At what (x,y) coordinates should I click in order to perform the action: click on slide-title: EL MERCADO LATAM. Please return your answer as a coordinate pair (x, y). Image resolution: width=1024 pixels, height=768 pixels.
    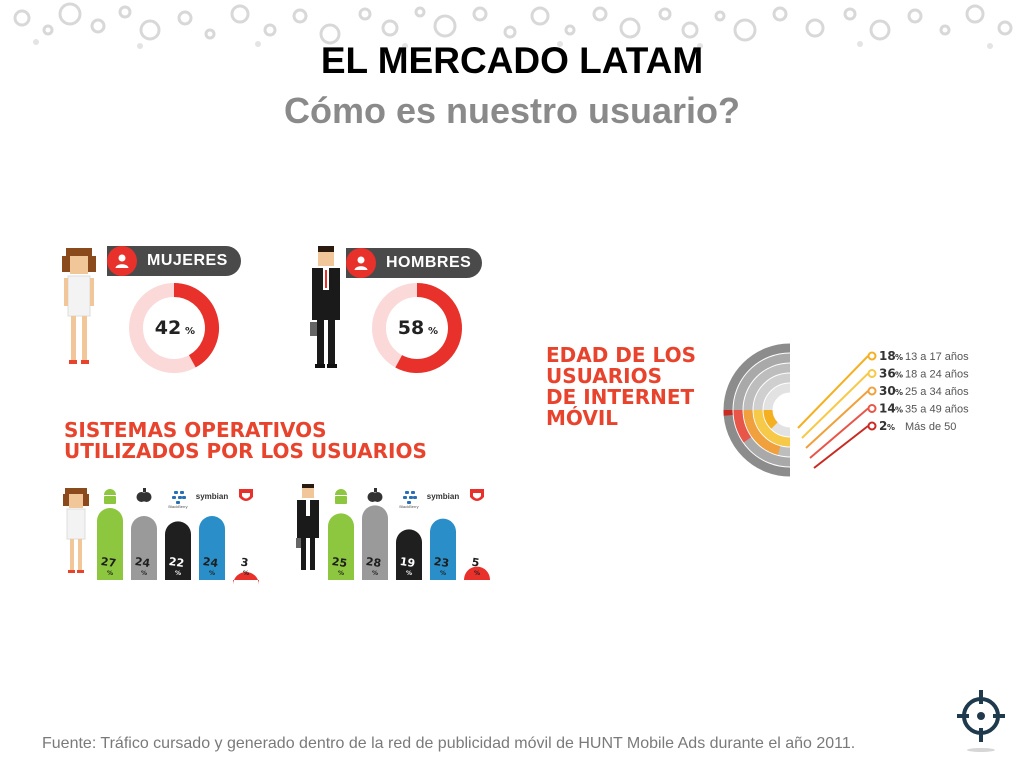
    Looking at the image, I should click on (512, 60).